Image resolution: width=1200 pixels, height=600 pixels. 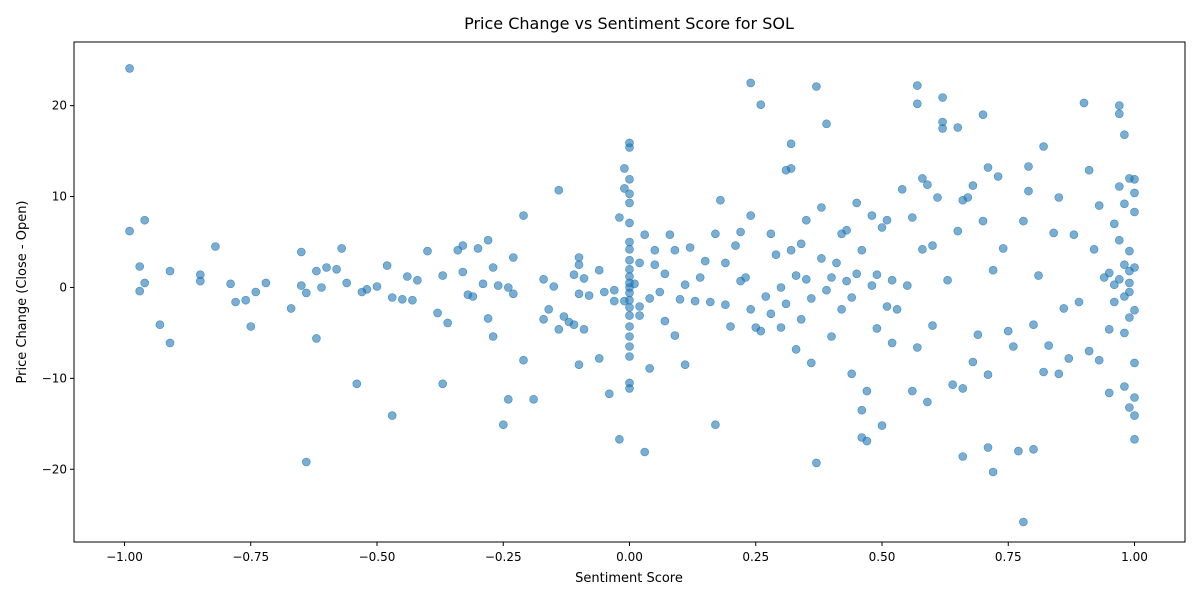 What do you see at coordinates (54, 469) in the screenshot?
I see `y-tick-label: −20` at bounding box center [54, 469].